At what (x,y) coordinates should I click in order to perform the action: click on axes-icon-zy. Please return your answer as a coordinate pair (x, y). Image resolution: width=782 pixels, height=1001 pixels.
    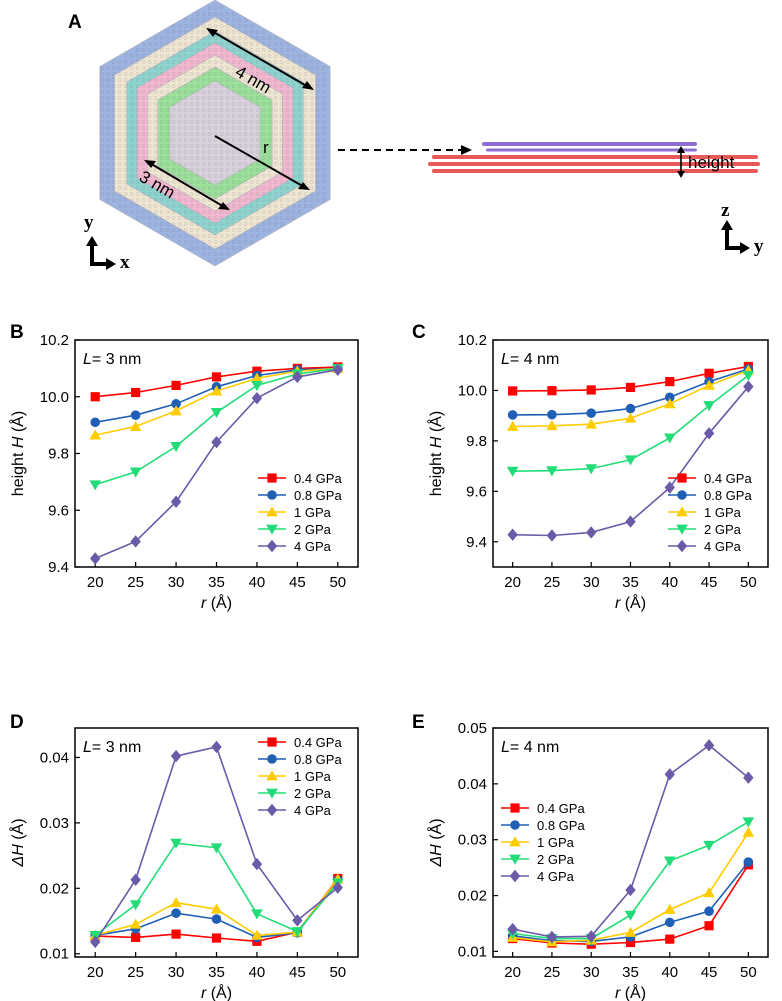
    Looking at the image, I should click on (735, 237).